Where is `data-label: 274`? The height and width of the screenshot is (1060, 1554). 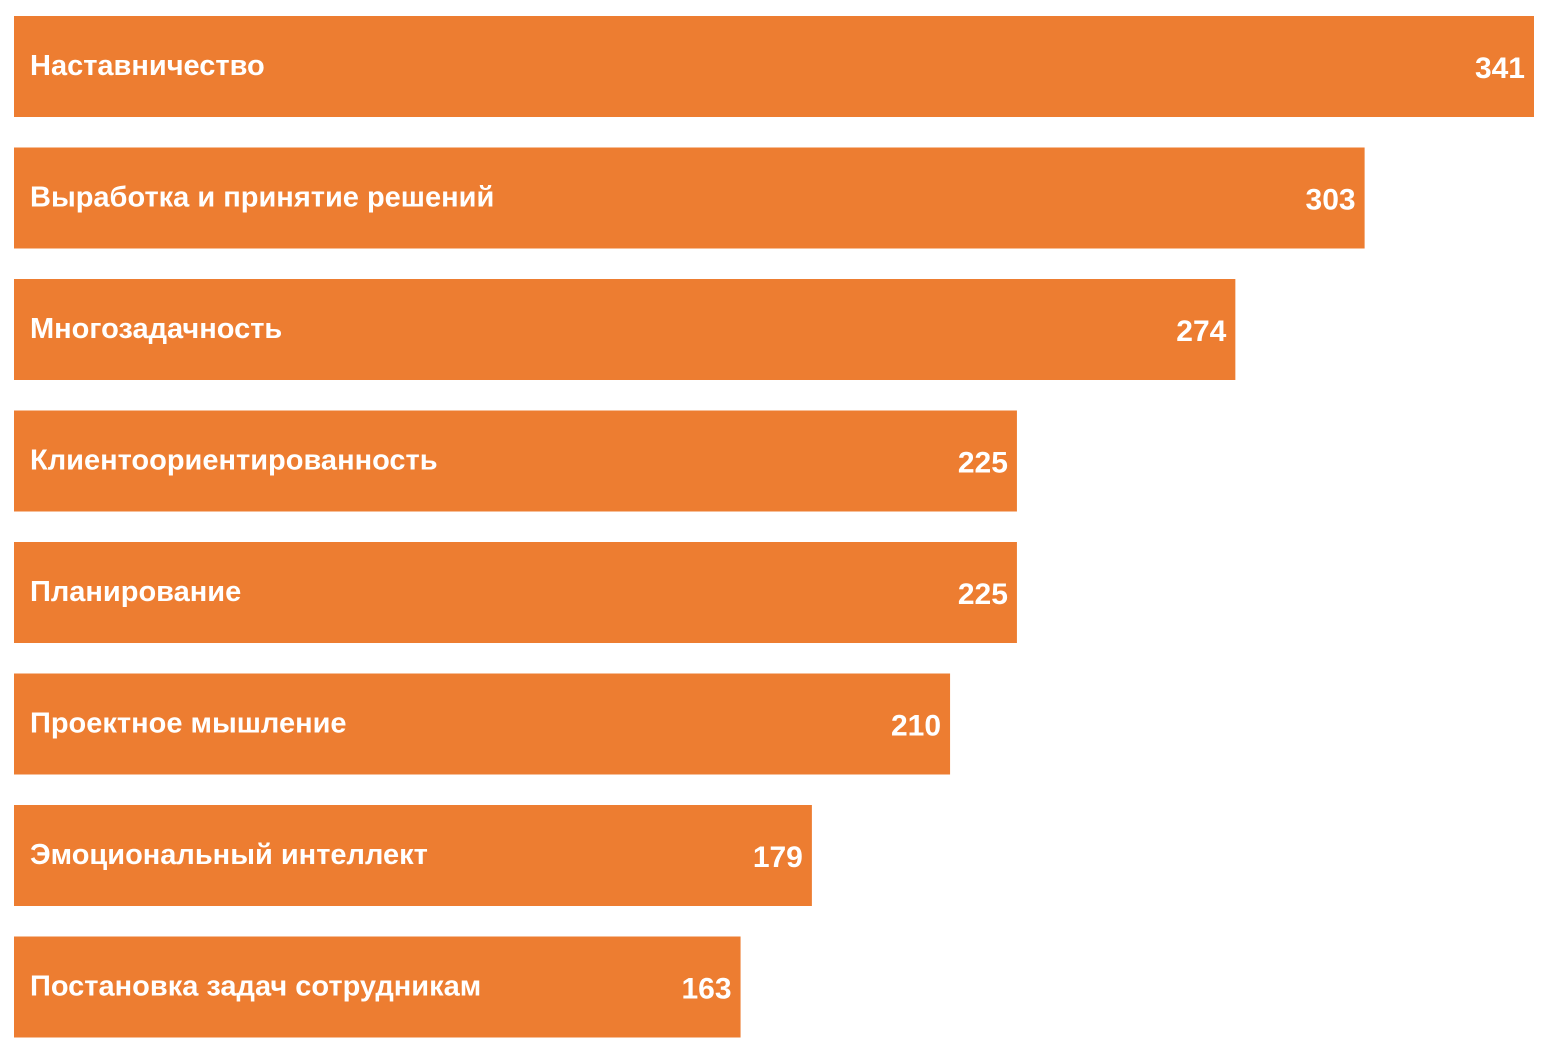
data-label: 274 is located at coordinates (1201, 331).